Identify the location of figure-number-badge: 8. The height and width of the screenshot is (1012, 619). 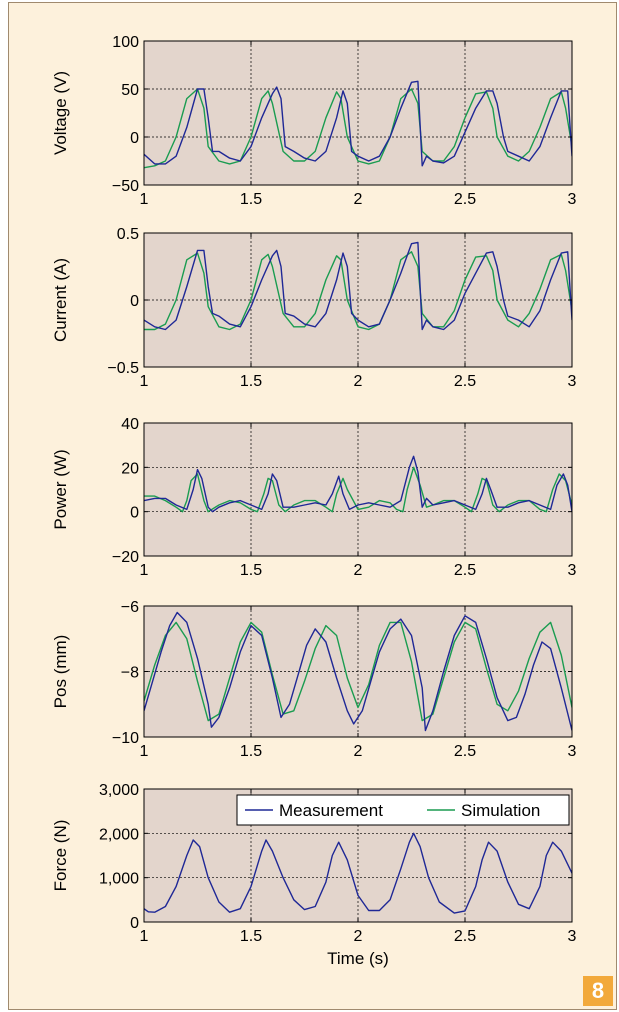
(598, 991).